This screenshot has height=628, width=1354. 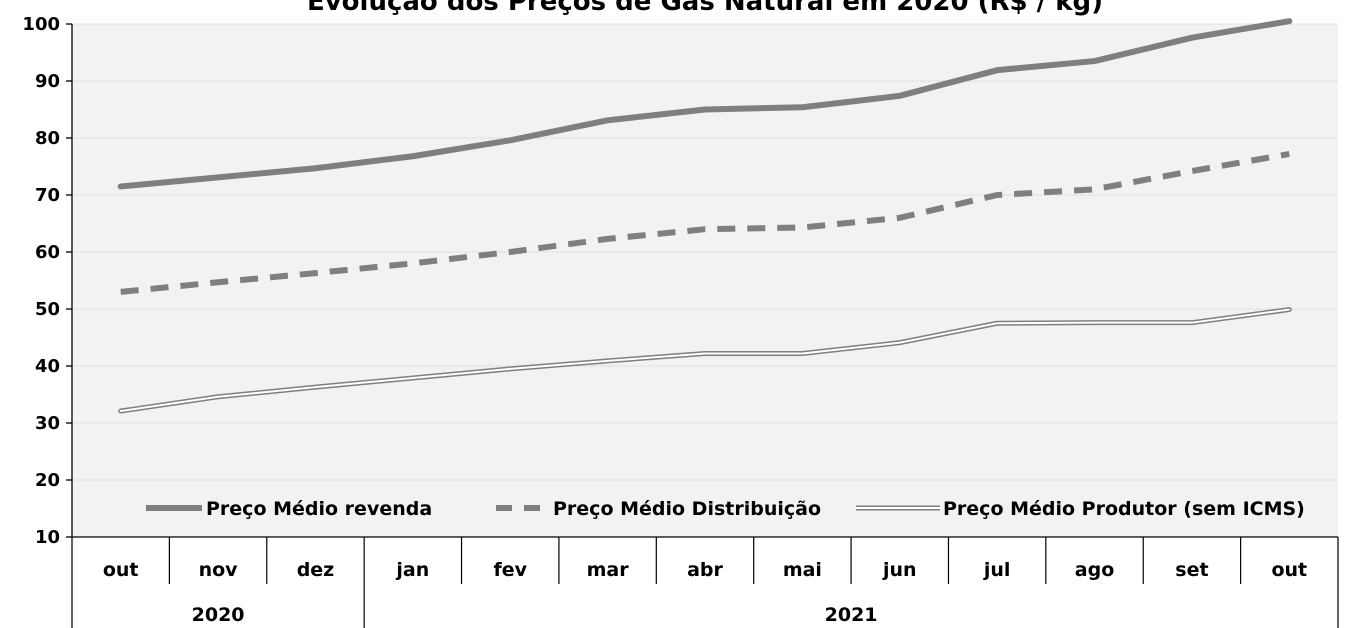 What do you see at coordinates (47, 537) in the screenshot?
I see `y-tick-label: 10` at bounding box center [47, 537].